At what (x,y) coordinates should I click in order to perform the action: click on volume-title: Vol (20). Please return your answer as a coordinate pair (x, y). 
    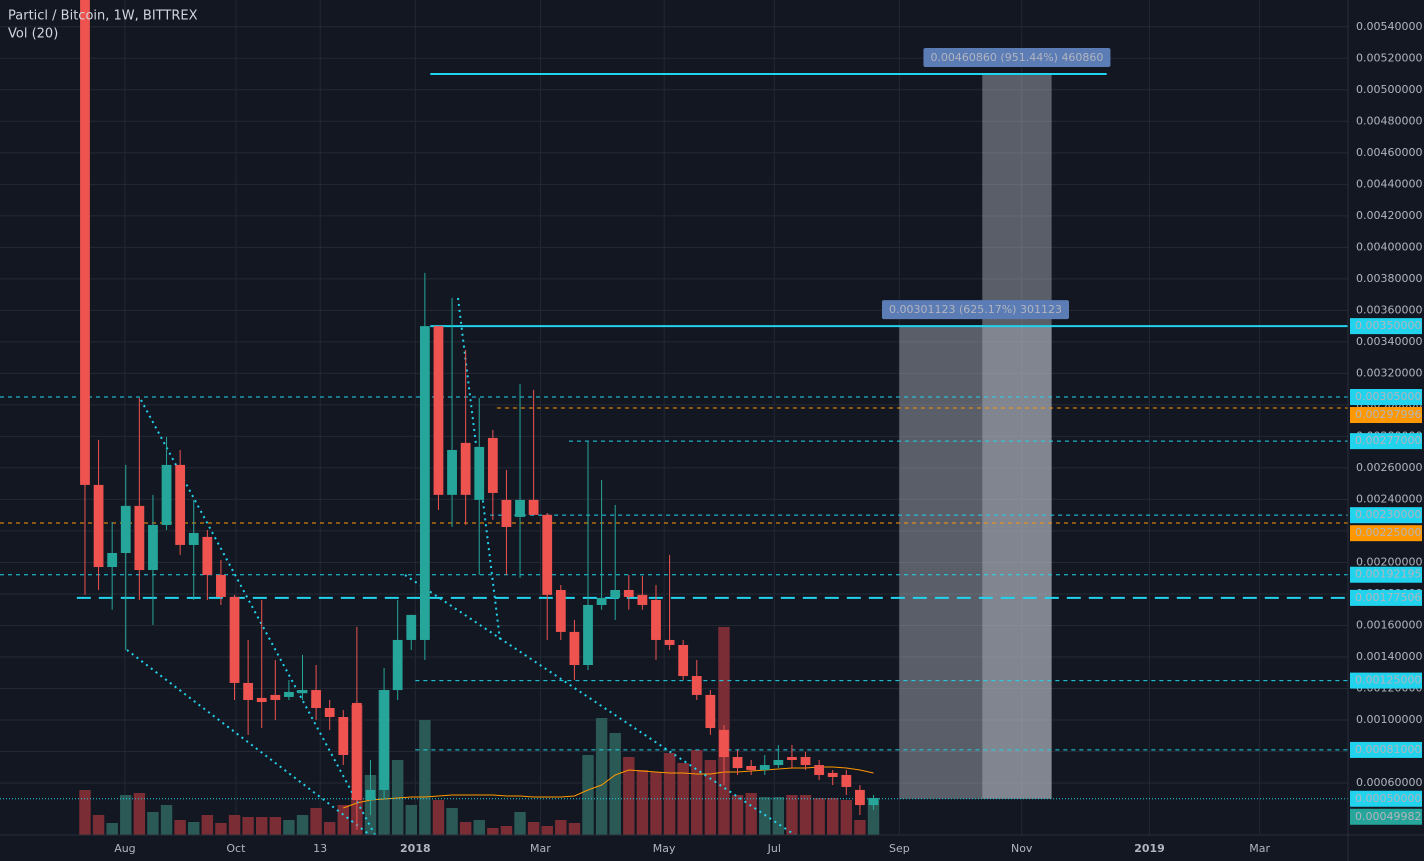
    Looking at the image, I should click on (33, 34).